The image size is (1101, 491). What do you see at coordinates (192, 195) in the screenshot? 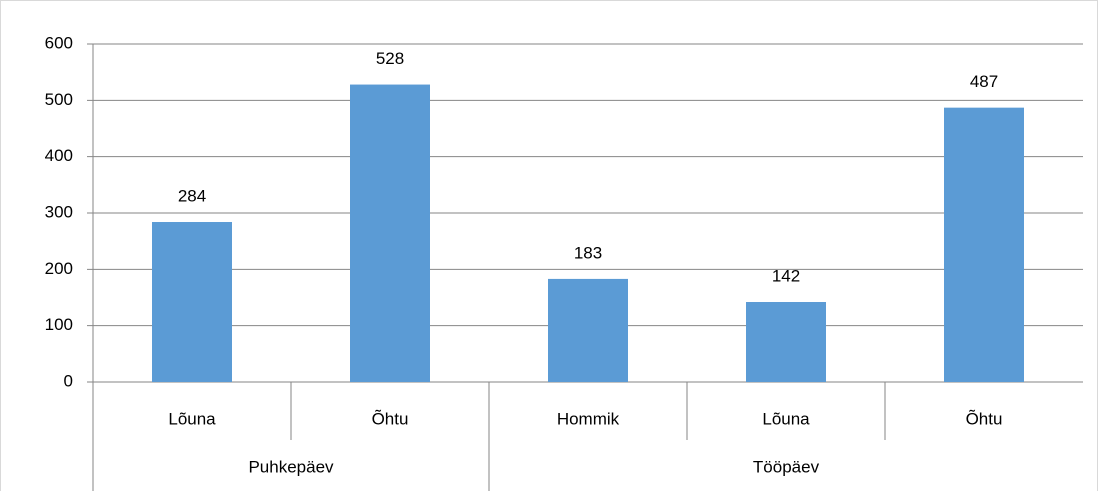
I see `data-label: 284` at bounding box center [192, 195].